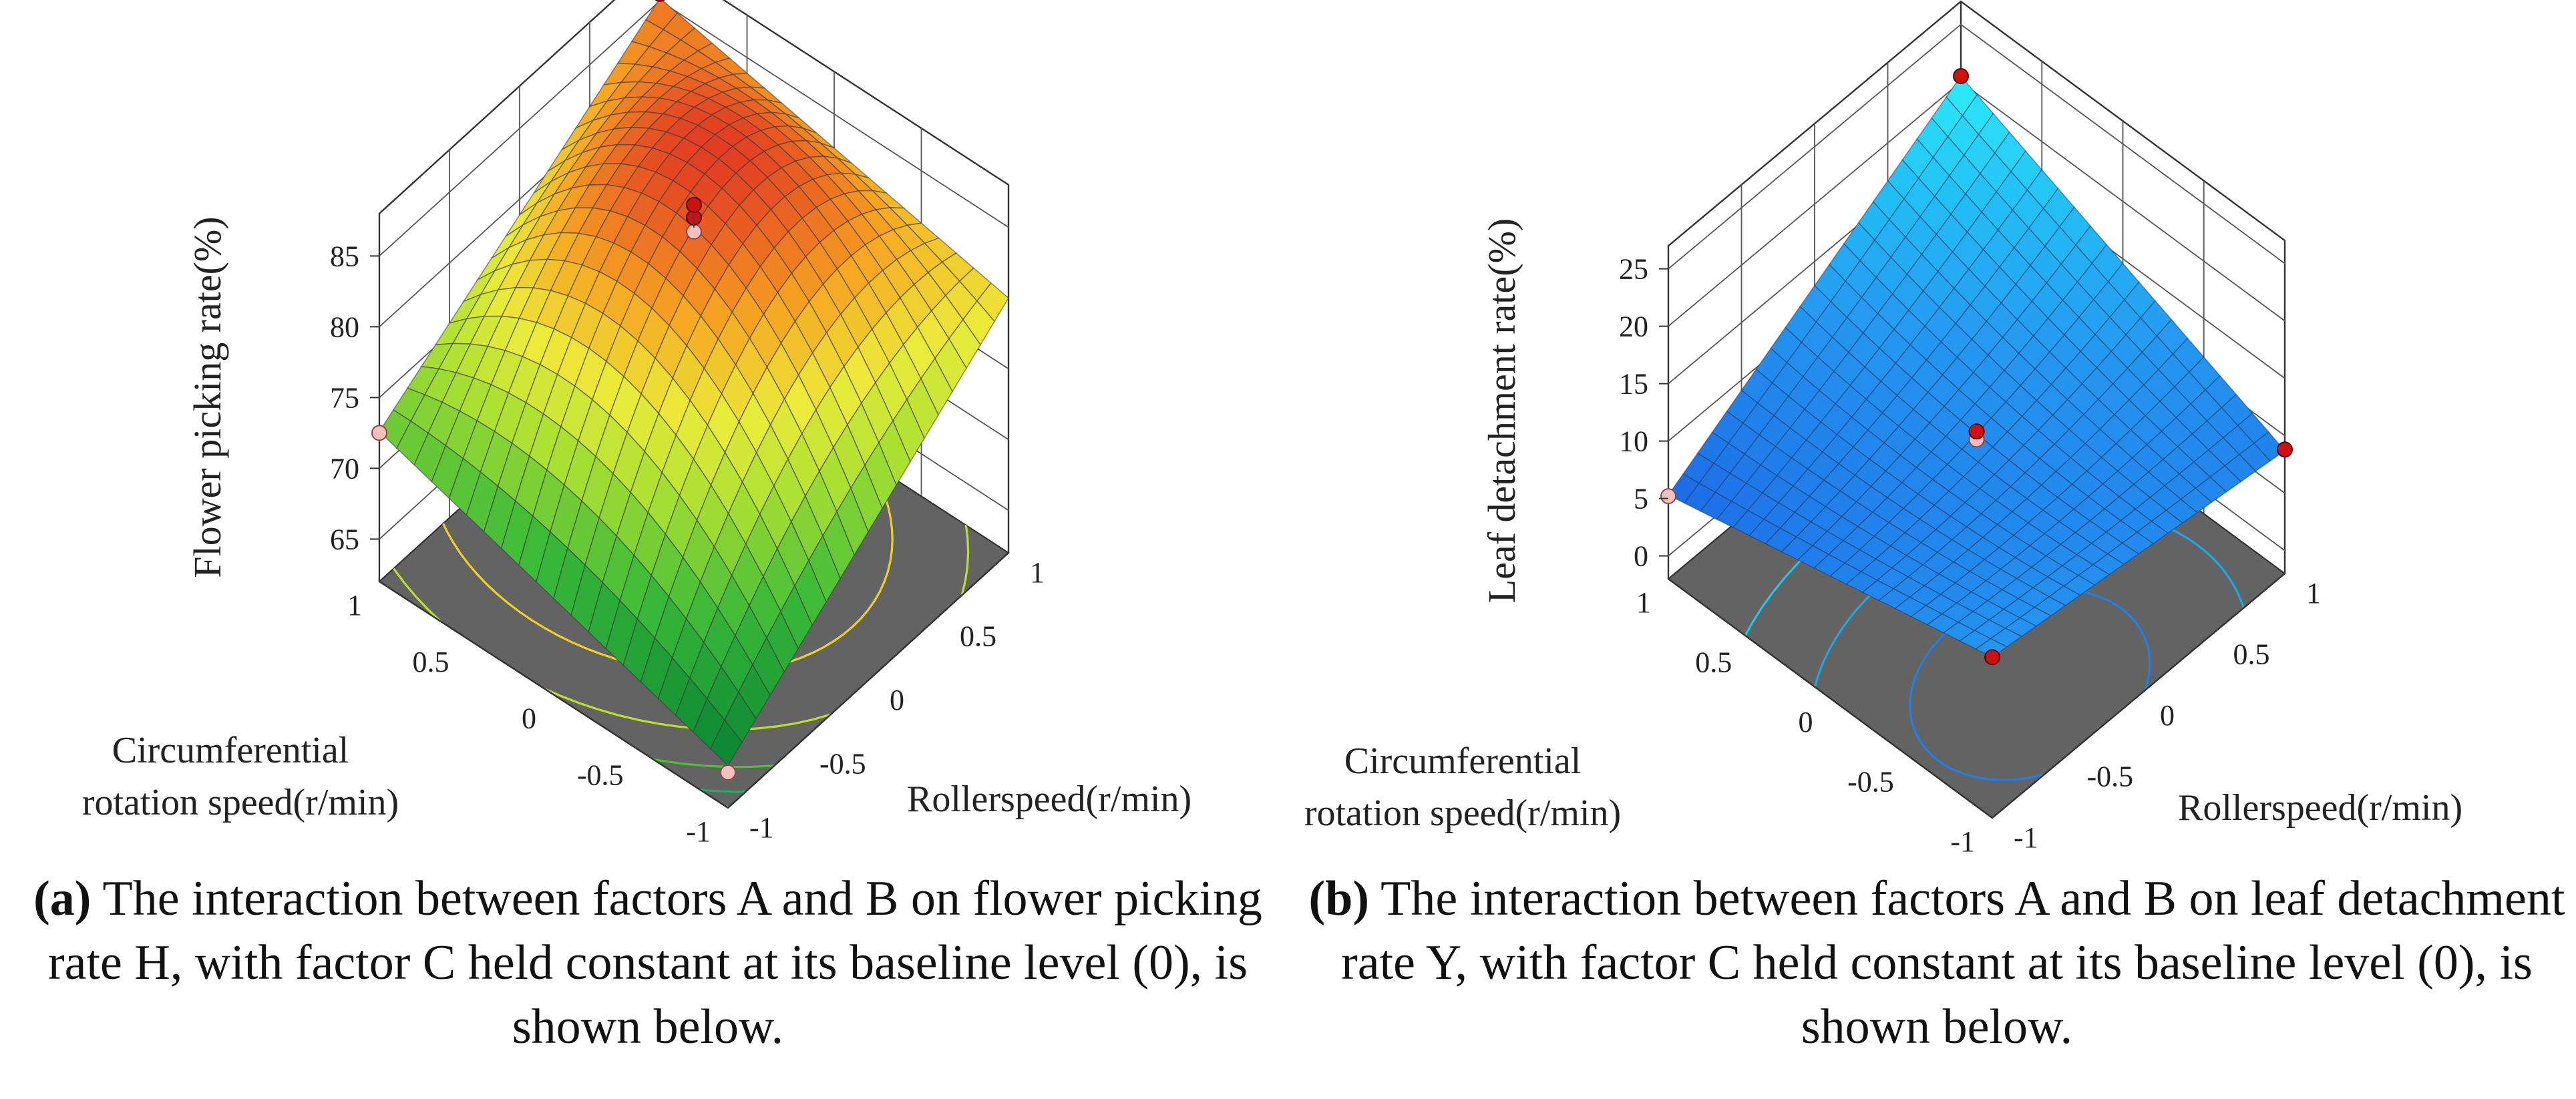 Image resolution: width=2576 pixels, height=1099 pixels. Describe the element at coordinates (1641, 556) in the screenshot. I see `z-tick-label: 0` at that location.